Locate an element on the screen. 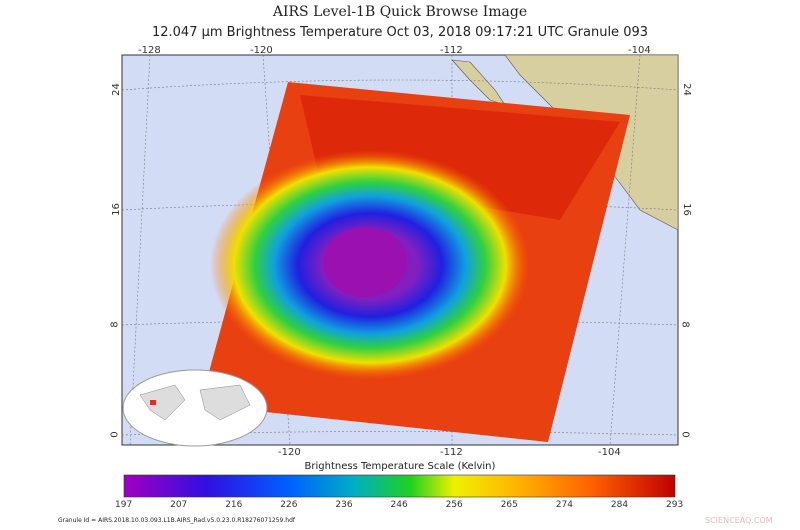 The width and height of the screenshot is (800, 530). colorbar-tick-label: 246 is located at coordinates (399, 505).